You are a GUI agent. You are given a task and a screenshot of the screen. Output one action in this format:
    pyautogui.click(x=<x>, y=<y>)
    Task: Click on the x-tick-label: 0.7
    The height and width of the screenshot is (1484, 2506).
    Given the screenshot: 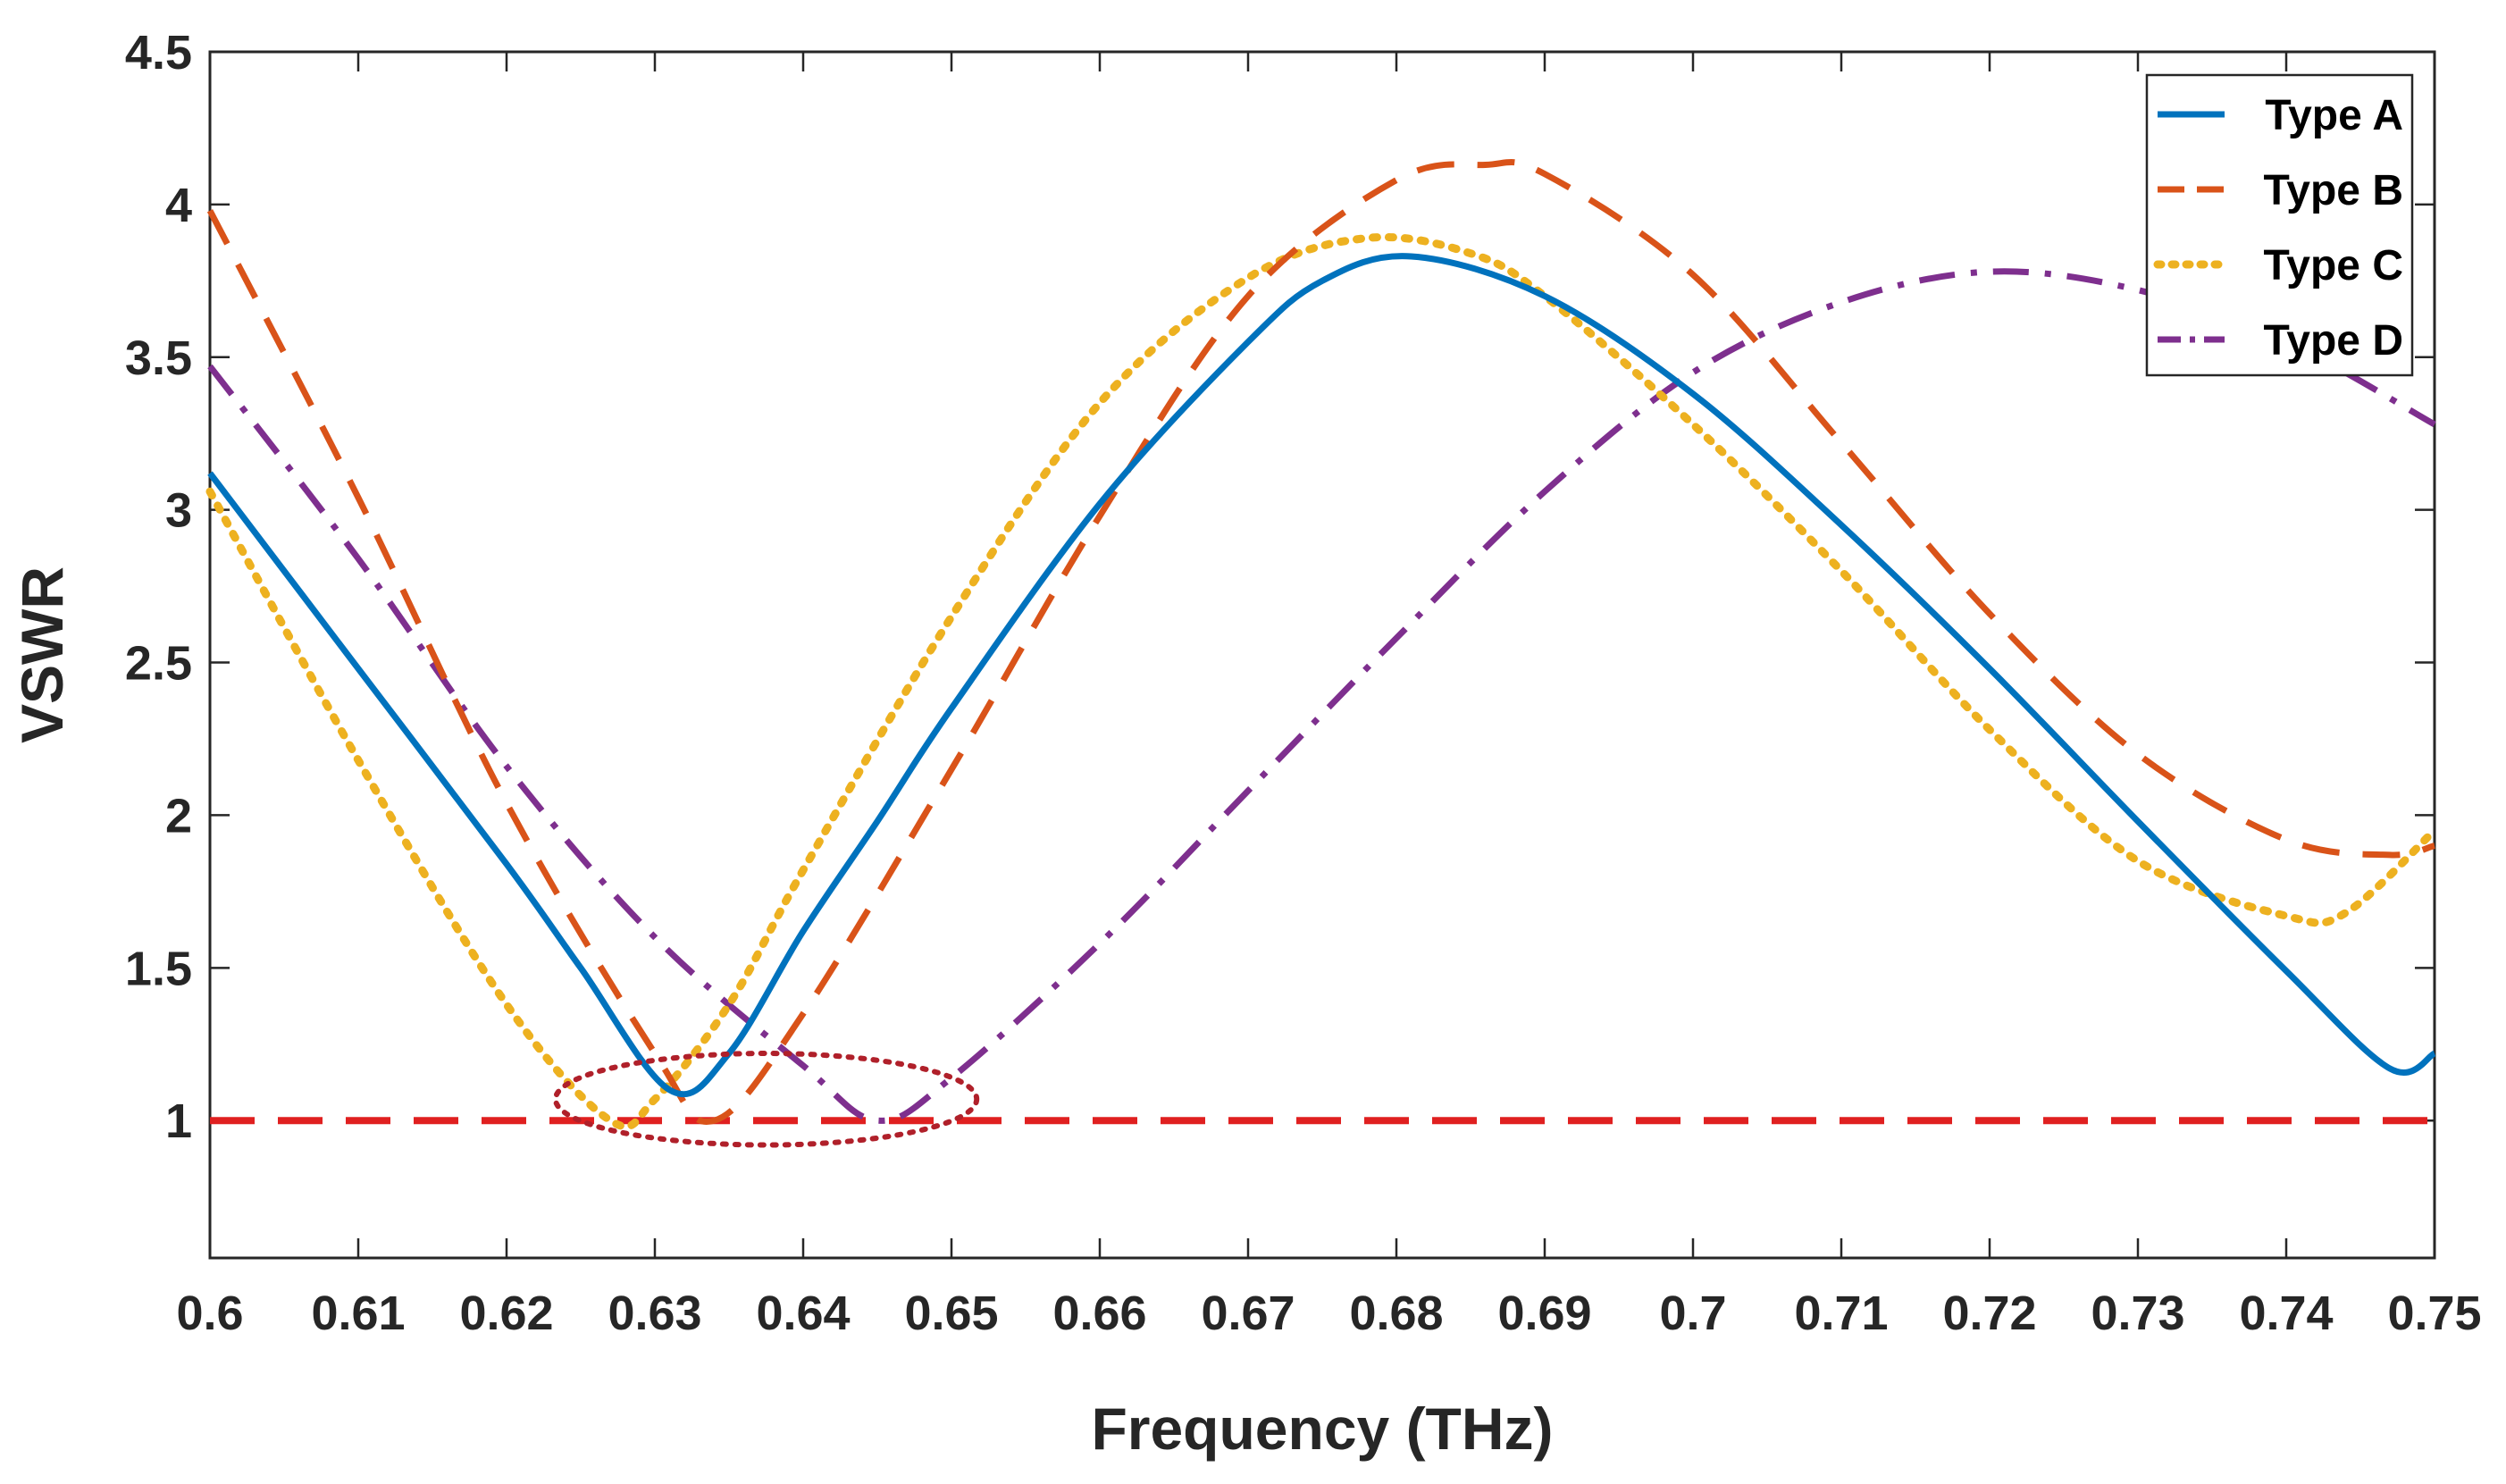 What is the action you would take?
    pyautogui.click(x=1692, y=1314)
    